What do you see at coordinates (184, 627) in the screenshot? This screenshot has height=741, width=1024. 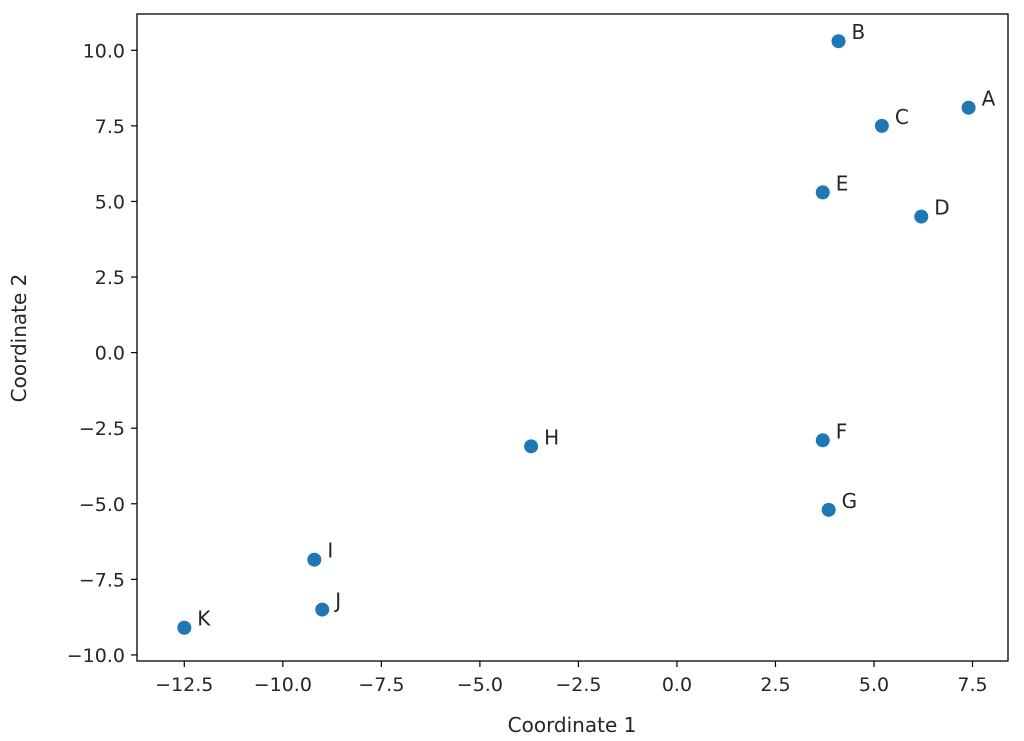 I see `point-k` at bounding box center [184, 627].